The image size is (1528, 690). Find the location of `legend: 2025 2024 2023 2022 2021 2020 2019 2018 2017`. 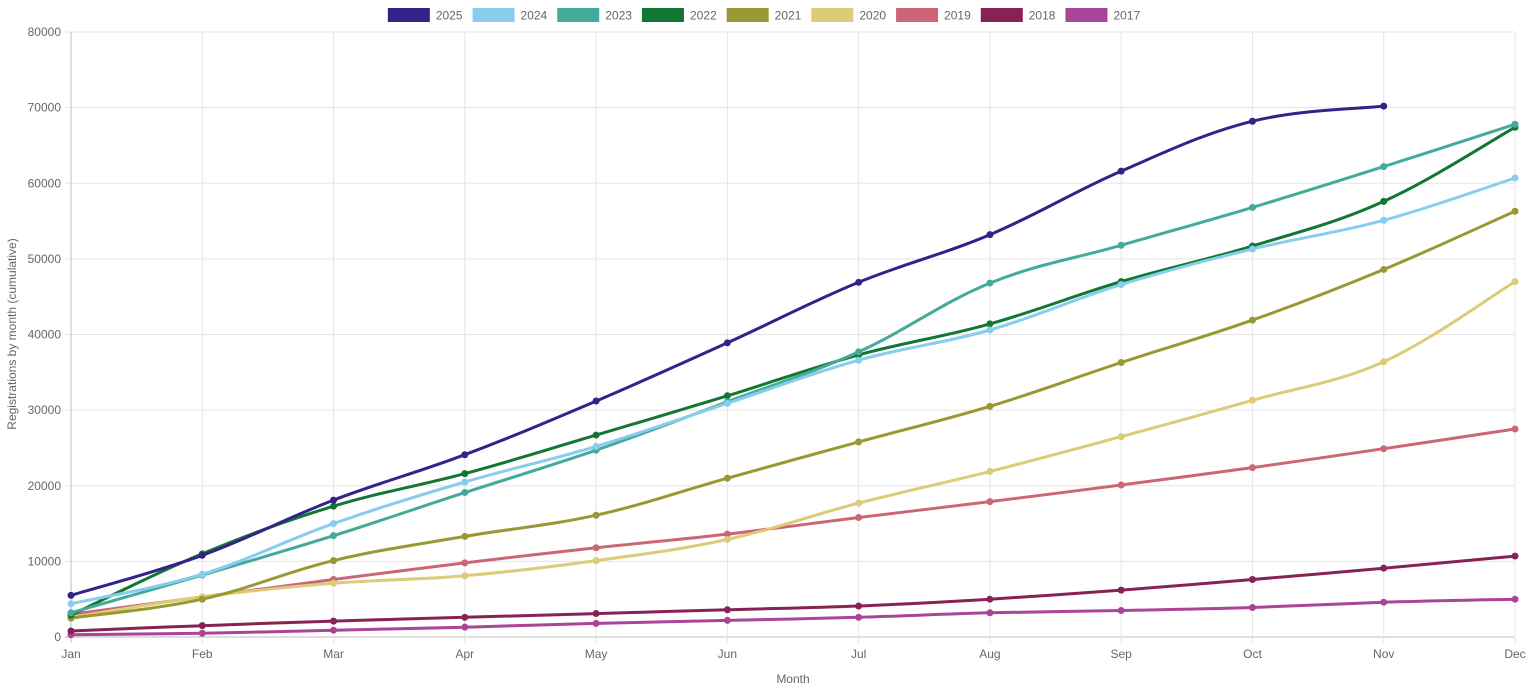

legend: 2025 2024 2023 2022 2021 2020 2019 2018 2017 is located at coordinates (764, 15).